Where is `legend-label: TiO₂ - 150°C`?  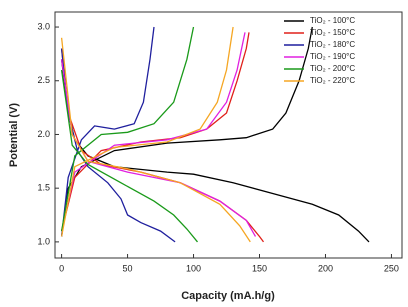
legend-label: TiO₂ - 150°C is located at coordinates (332, 32).